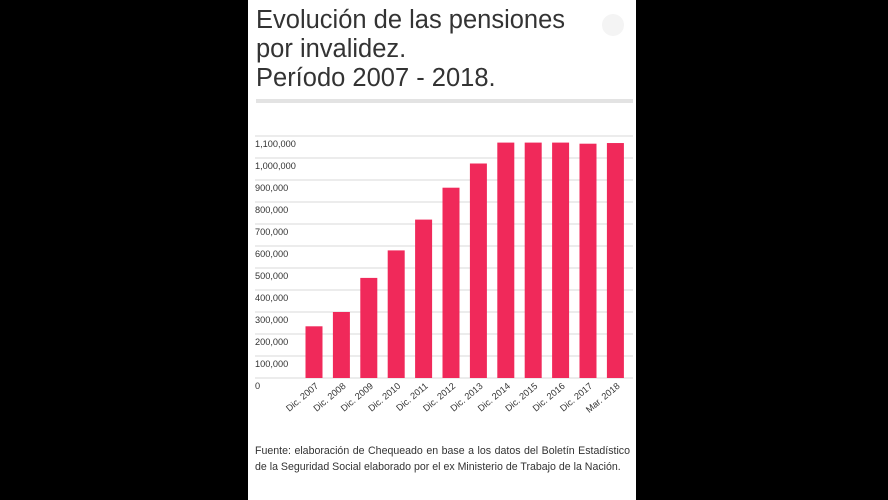 This screenshot has height=500, width=888. I want to click on y-tick-label: 1,000,000, so click(275, 166).